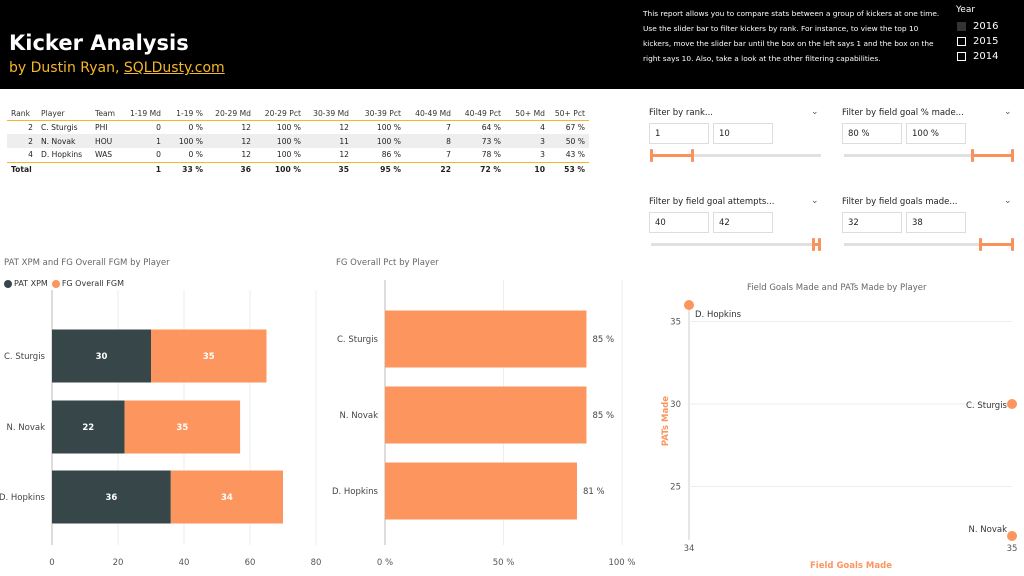  I want to click on col-team: Team, so click(107, 114).